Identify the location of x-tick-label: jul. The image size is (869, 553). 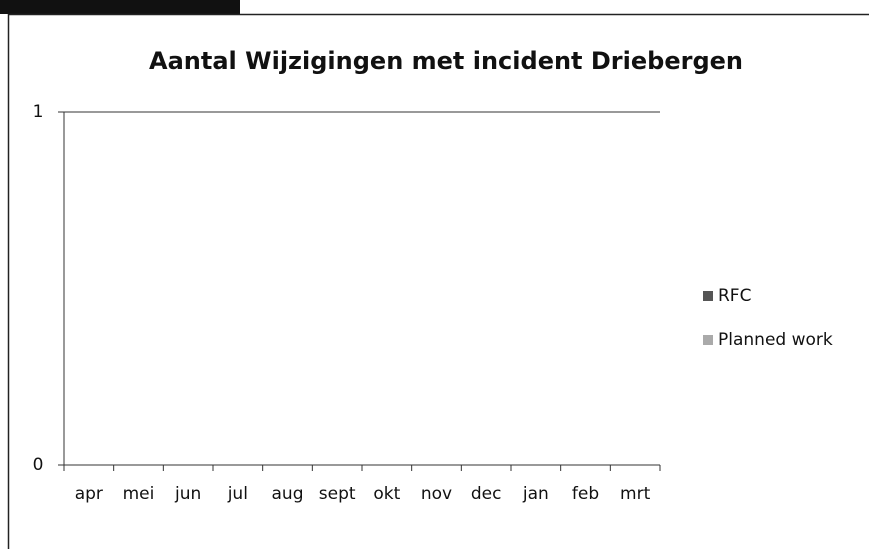
(237, 494).